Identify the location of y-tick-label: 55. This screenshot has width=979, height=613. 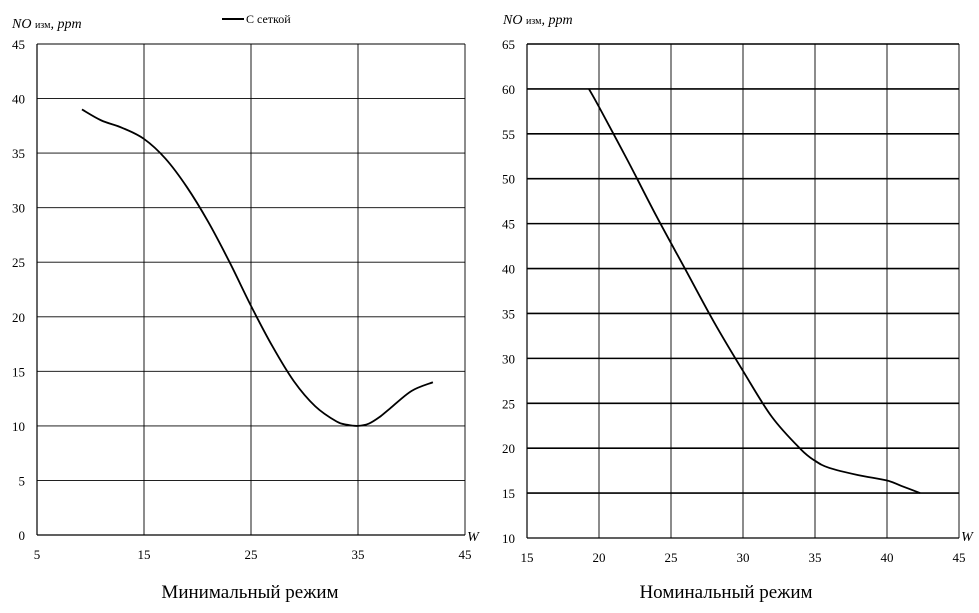
(508, 134).